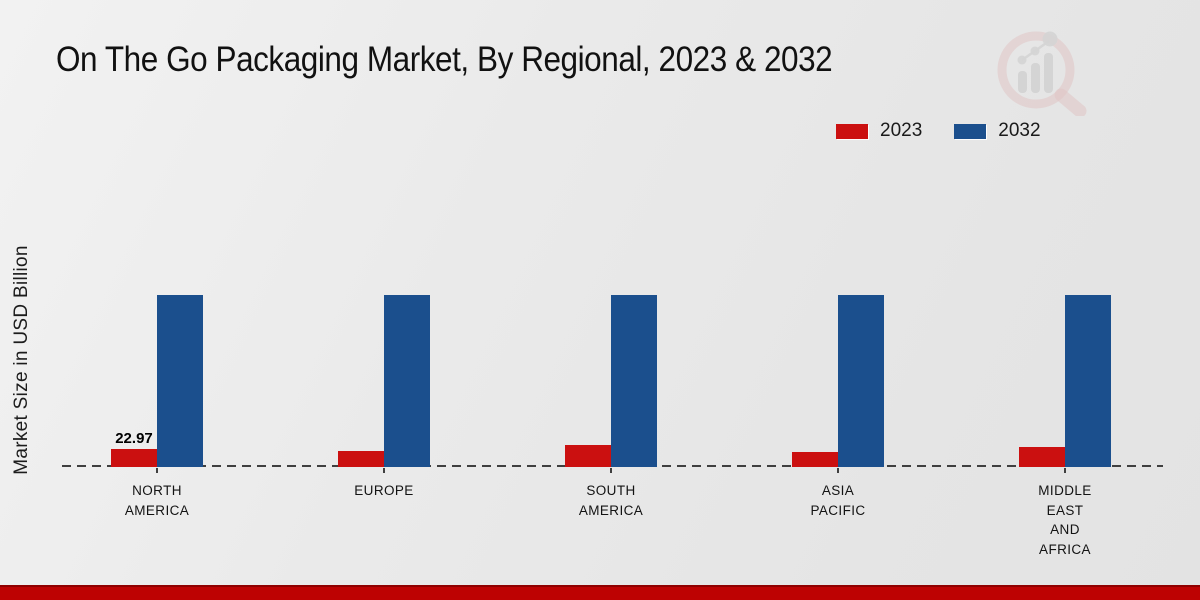 Image resolution: width=1200 pixels, height=600 pixels. What do you see at coordinates (611, 500) in the screenshot?
I see `x-category-label-south-america: SOUTH AMERICA` at bounding box center [611, 500].